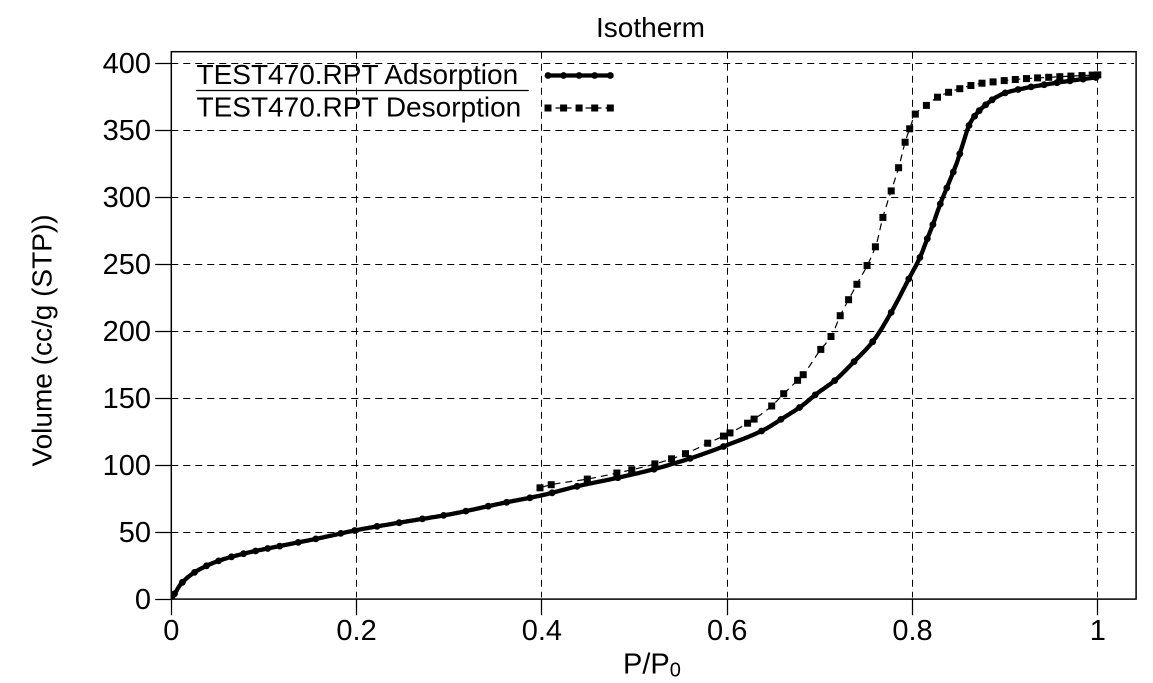 Image resolution: width=1153 pixels, height=683 pixels. Describe the element at coordinates (359, 107) in the screenshot. I see `svg-text: TEST470.RPT Desorption` at that location.